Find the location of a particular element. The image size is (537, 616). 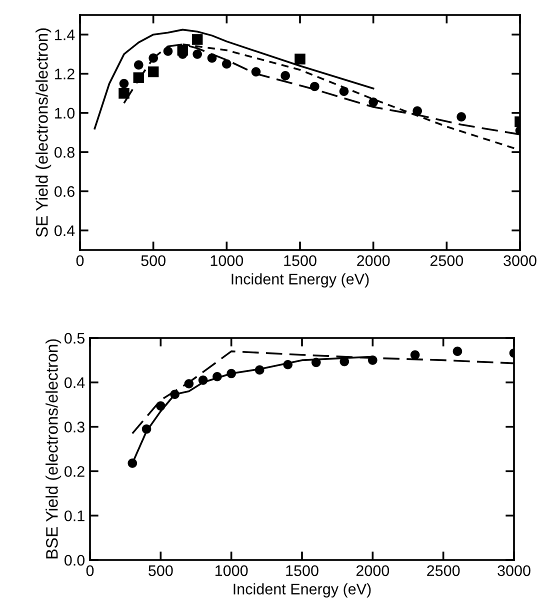

y-axis-title: SE Yield (electrons/electron) is located at coordinates (44, 132).